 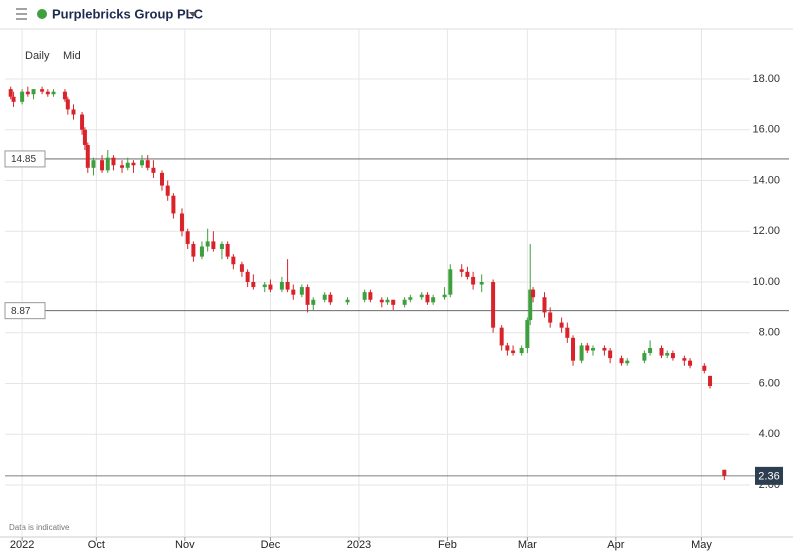 What do you see at coordinates (359, 545) in the screenshot?
I see `x-tick-label: 2023` at bounding box center [359, 545].